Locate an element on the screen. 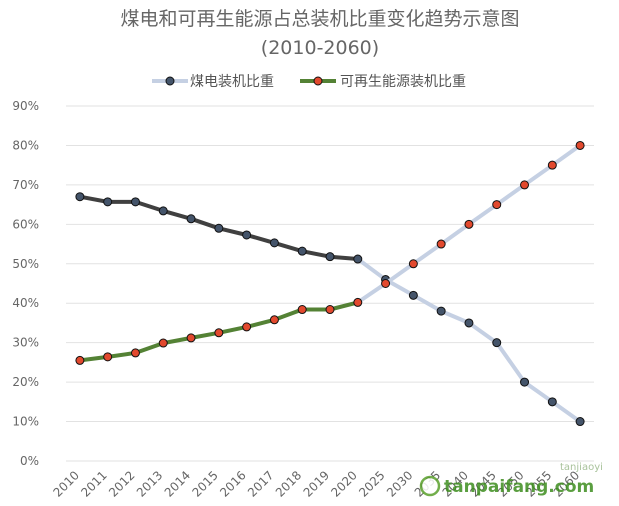 This screenshot has width=619, height=506. x-tick-label: 2014 is located at coordinates (177, 483).